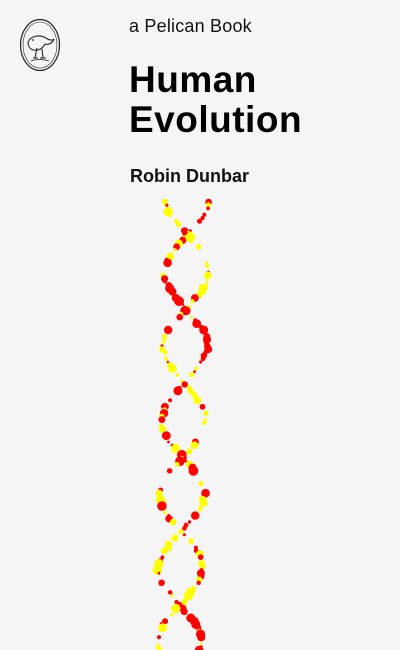 The width and height of the screenshot is (400, 650). Describe the element at coordinates (193, 79) in the screenshot. I see `title-line-1: Human` at that location.